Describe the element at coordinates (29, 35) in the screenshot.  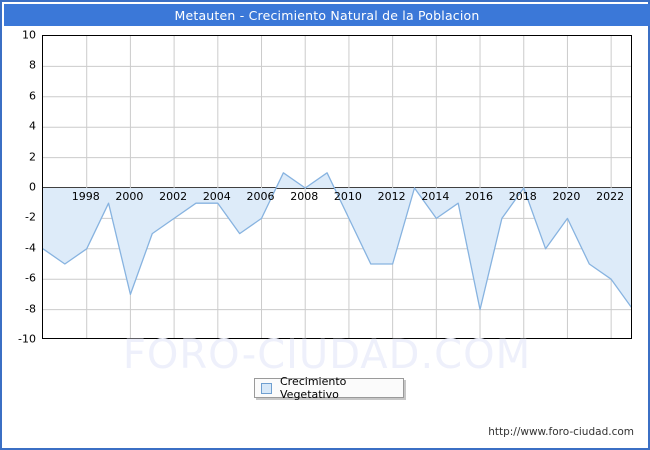
I see `y-axis-tick-label: 10` at that location.